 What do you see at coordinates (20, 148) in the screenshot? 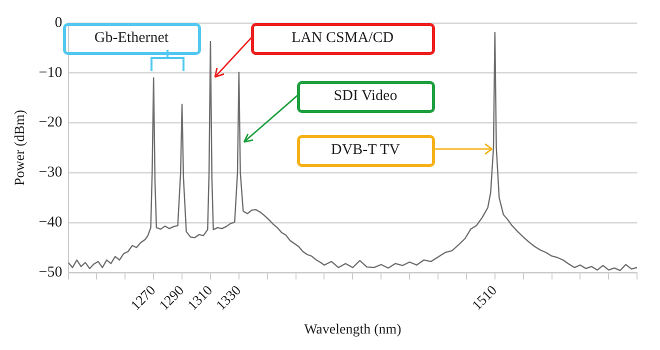
I see `y-axis-title: Power (dBm)` at bounding box center [20, 148].